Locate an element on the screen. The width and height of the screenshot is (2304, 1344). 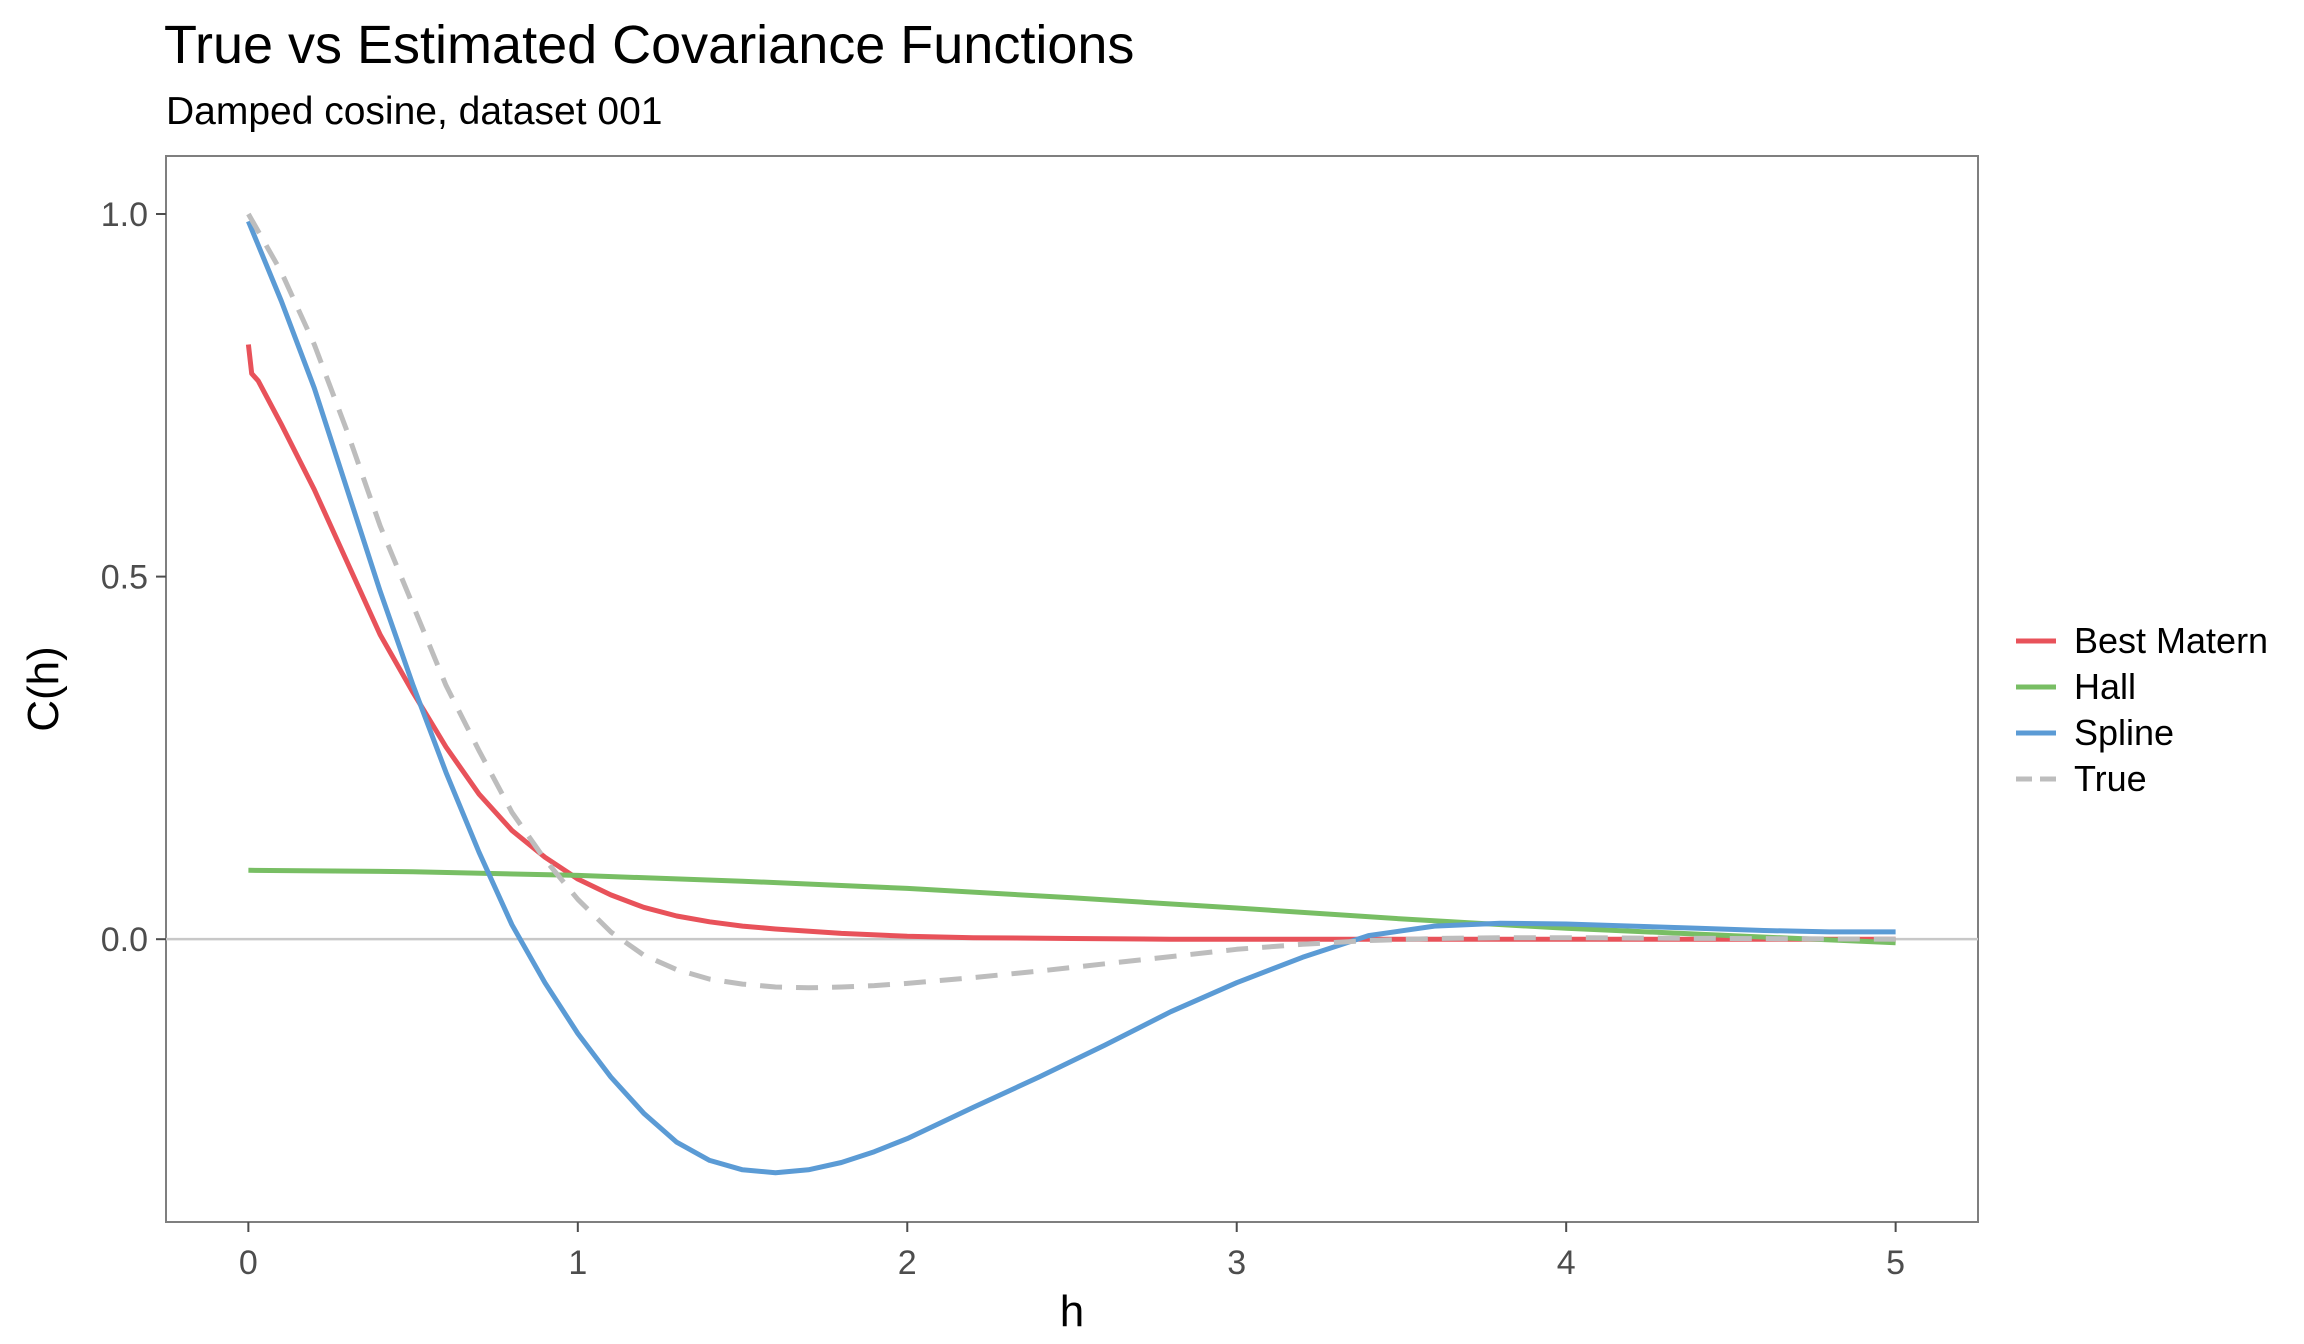
legend-label: Best Matern is located at coordinates (2171, 640).